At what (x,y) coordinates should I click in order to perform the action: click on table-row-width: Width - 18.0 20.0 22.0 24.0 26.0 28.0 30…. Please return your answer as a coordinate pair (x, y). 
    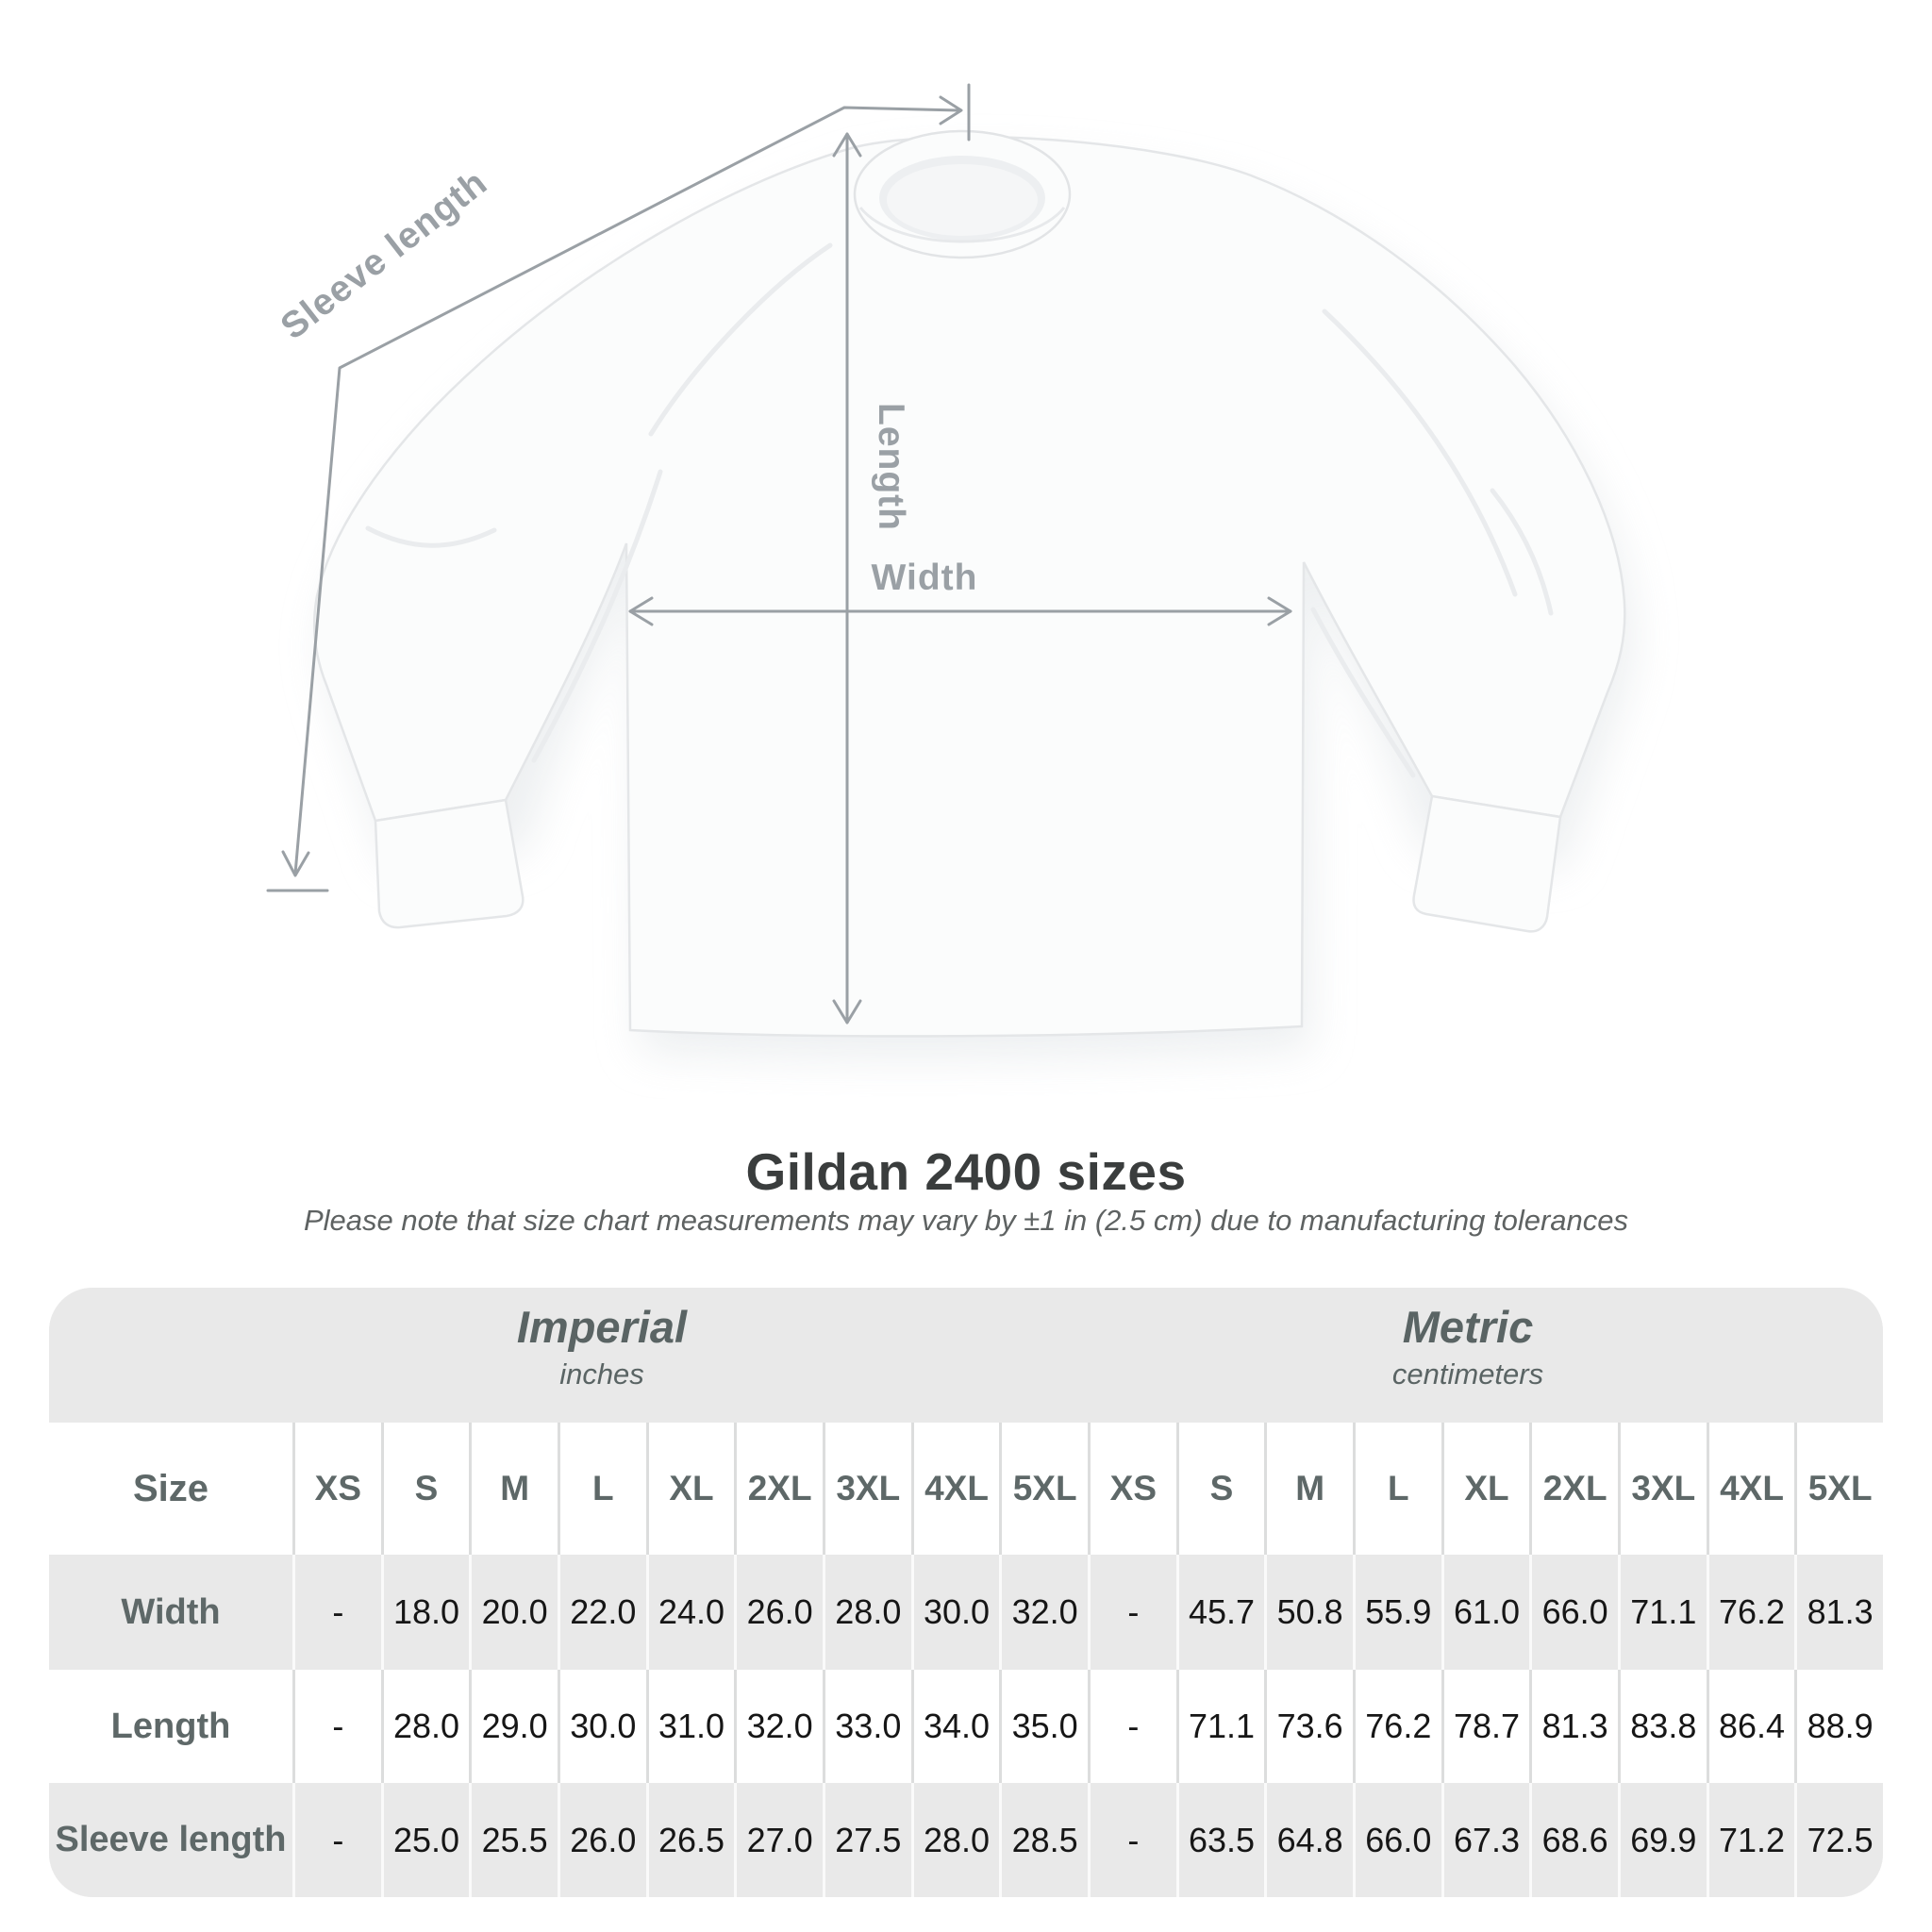
    Looking at the image, I should click on (966, 1613).